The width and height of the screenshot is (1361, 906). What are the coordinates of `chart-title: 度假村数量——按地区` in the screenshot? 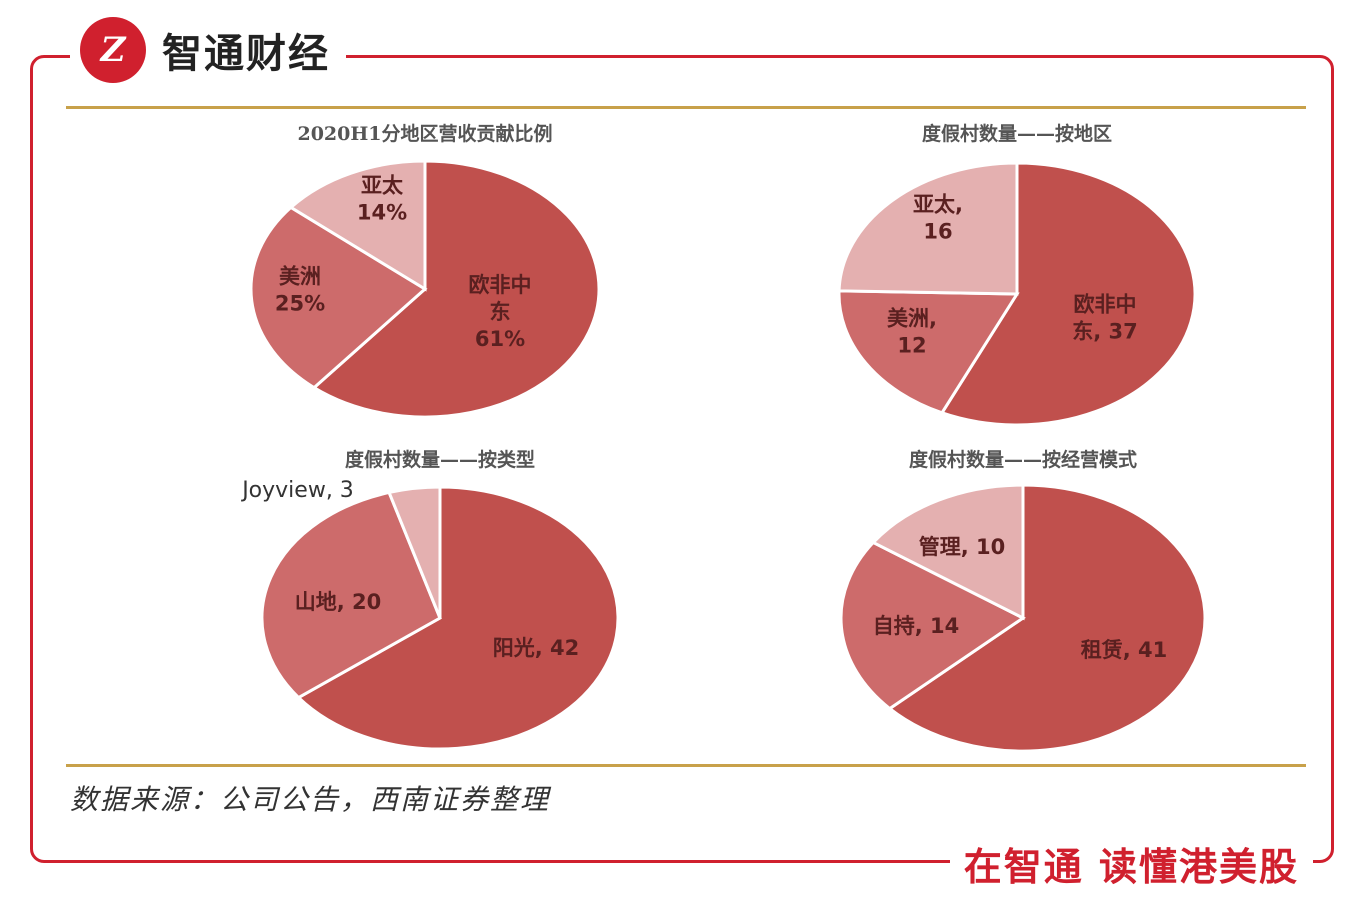 It's located at (1017, 133).